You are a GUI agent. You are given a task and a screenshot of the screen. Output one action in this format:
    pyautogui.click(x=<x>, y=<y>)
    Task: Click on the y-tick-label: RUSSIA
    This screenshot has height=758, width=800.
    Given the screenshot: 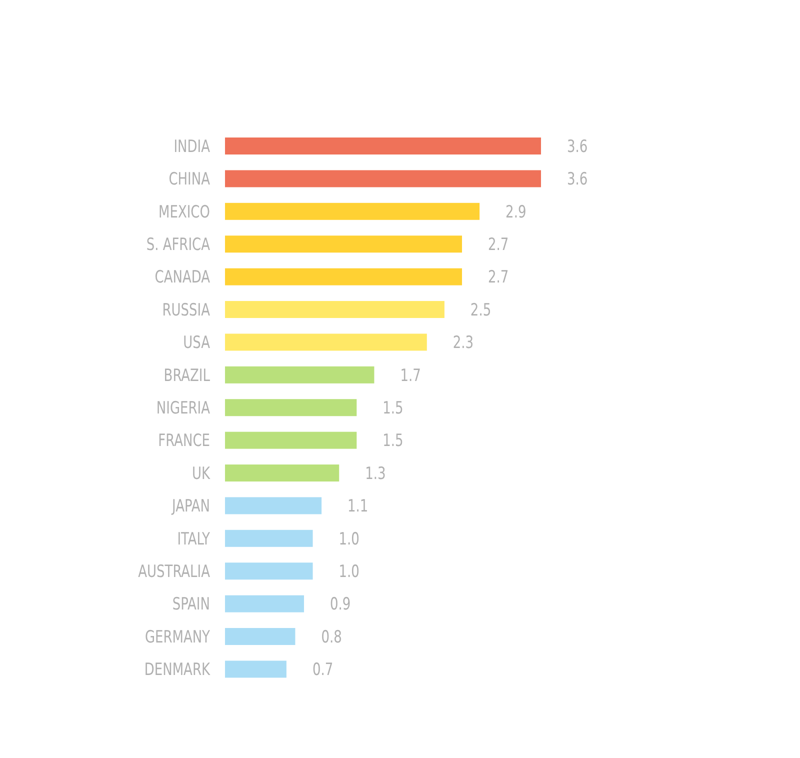 What is the action you would take?
    pyautogui.click(x=186, y=309)
    